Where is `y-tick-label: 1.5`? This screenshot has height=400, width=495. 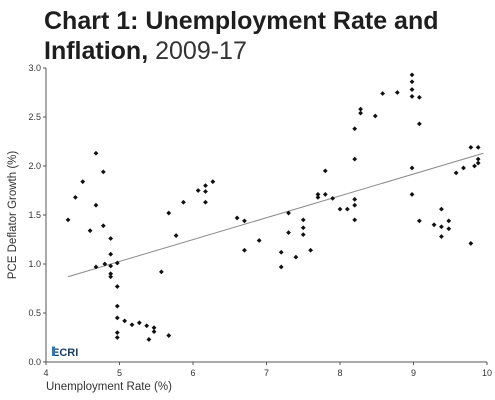
y-tick-label: 1.5 is located at coordinates (34, 215).